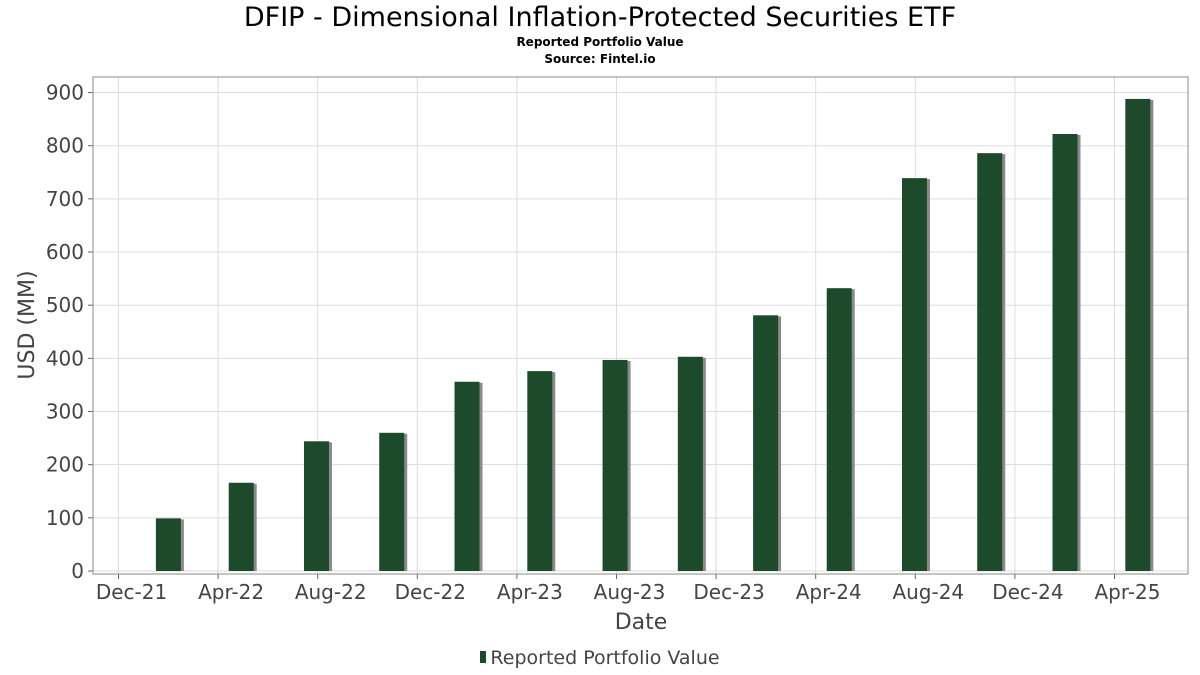 This screenshot has height=675, width=1200. Describe the element at coordinates (728, 592) in the screenshot. I see `x-tick-label: Dec-23` at that location.